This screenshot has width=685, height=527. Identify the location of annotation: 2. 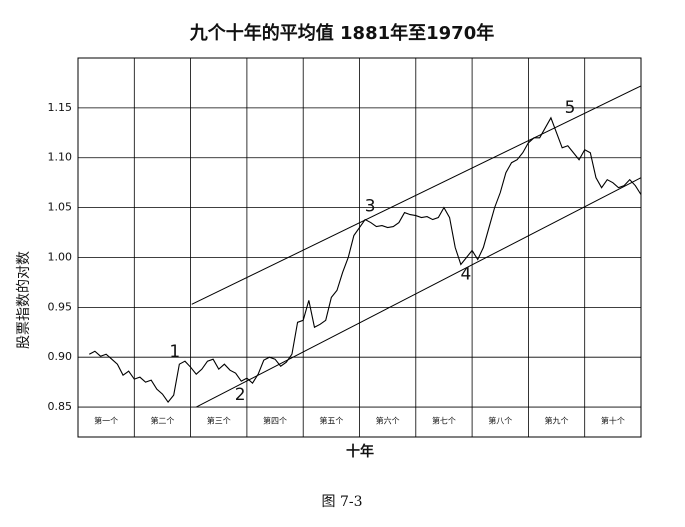
(240, 395).